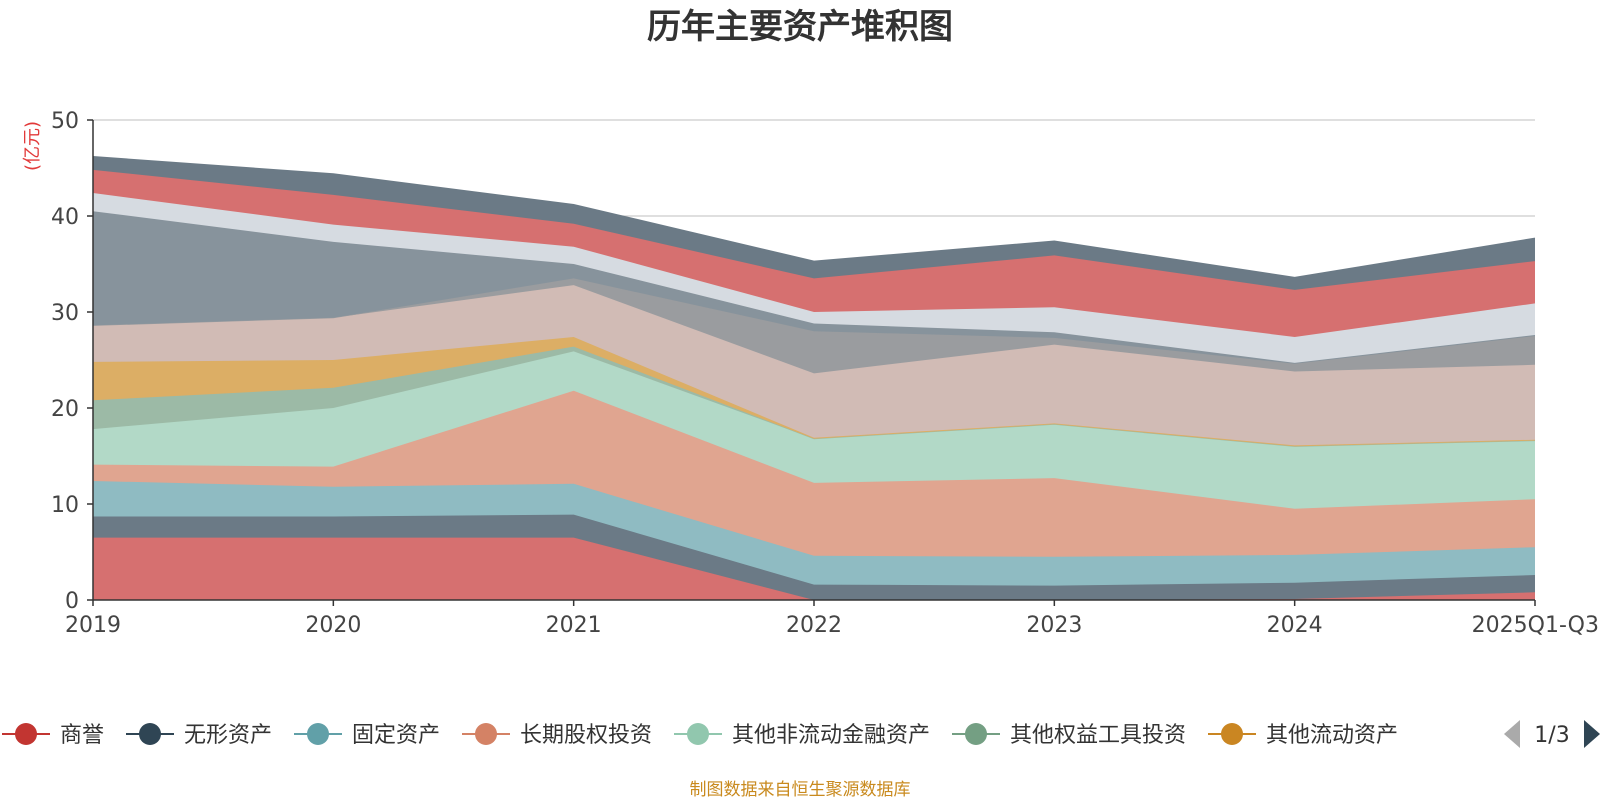 The height and width of the screenshot is (800, 1600). I want to click on legend-label-6: 其他流动资产, so click(1332, 735).